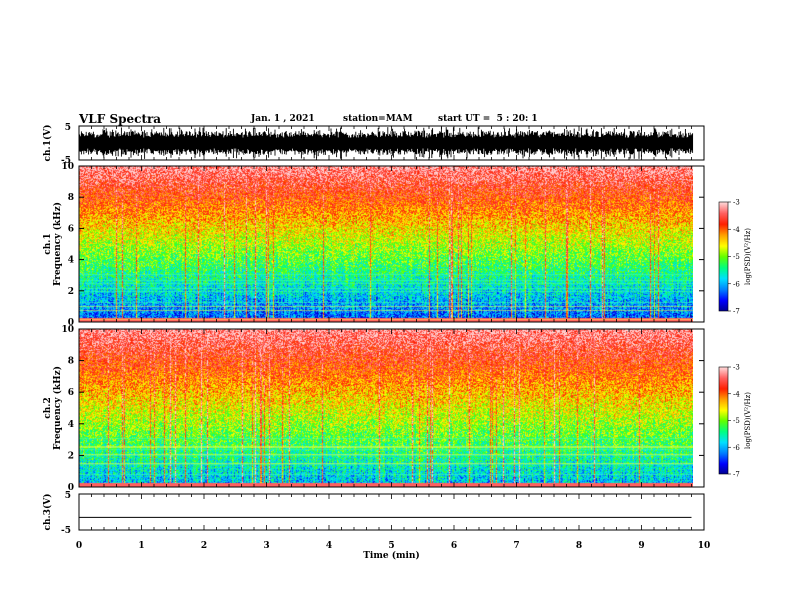 This screenshot has width=792, height=612. What do you see at coordinates (329, 546) in the screenshot?
I see `x-tick-label: 4` at bounding box center [329, 546].